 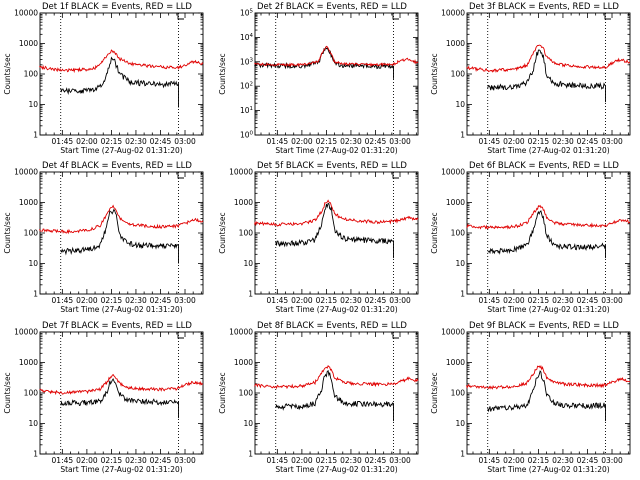 What do you see at coordinates (247, 61) in the screenshot?
I see `y-tick-label: 103` at bounding box center [247, 61].